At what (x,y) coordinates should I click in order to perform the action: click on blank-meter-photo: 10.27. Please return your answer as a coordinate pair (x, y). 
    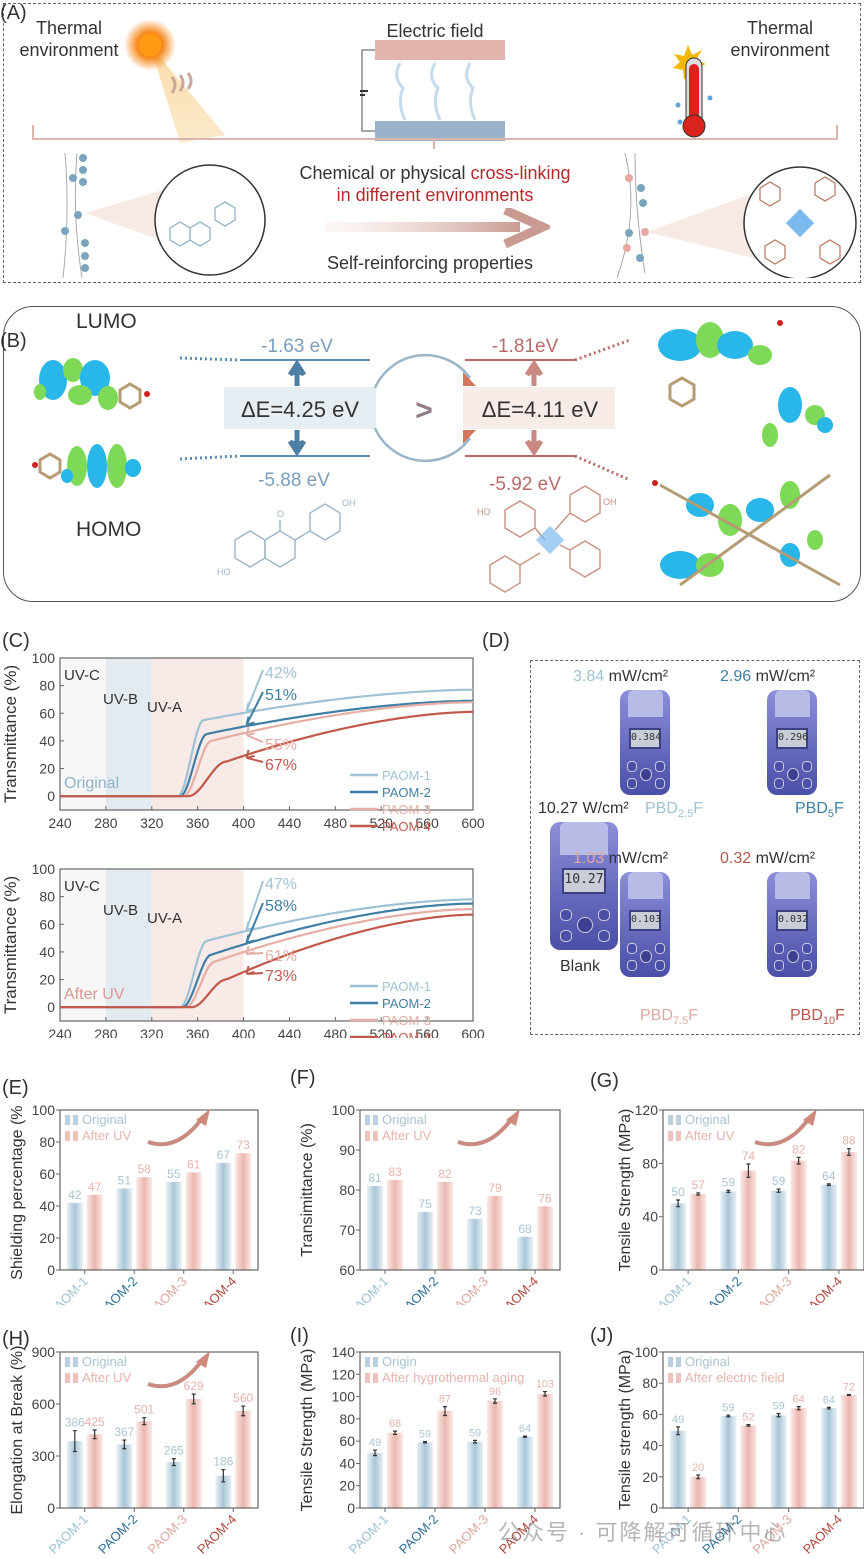
    Looking at the image, I should click on (584, 886).